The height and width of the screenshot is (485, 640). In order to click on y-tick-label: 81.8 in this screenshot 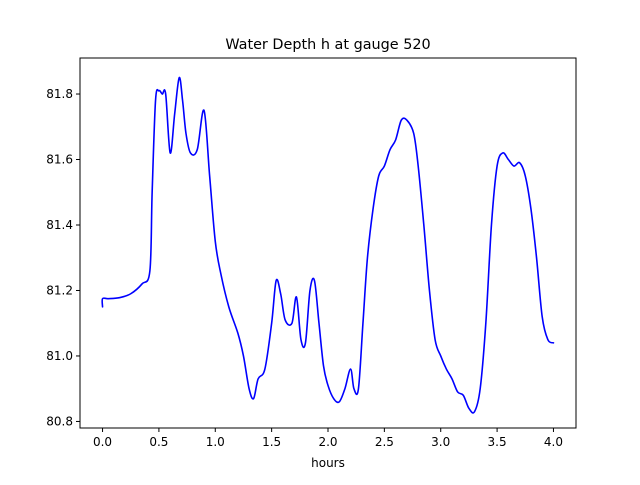, I will do `click(59, 94)`.